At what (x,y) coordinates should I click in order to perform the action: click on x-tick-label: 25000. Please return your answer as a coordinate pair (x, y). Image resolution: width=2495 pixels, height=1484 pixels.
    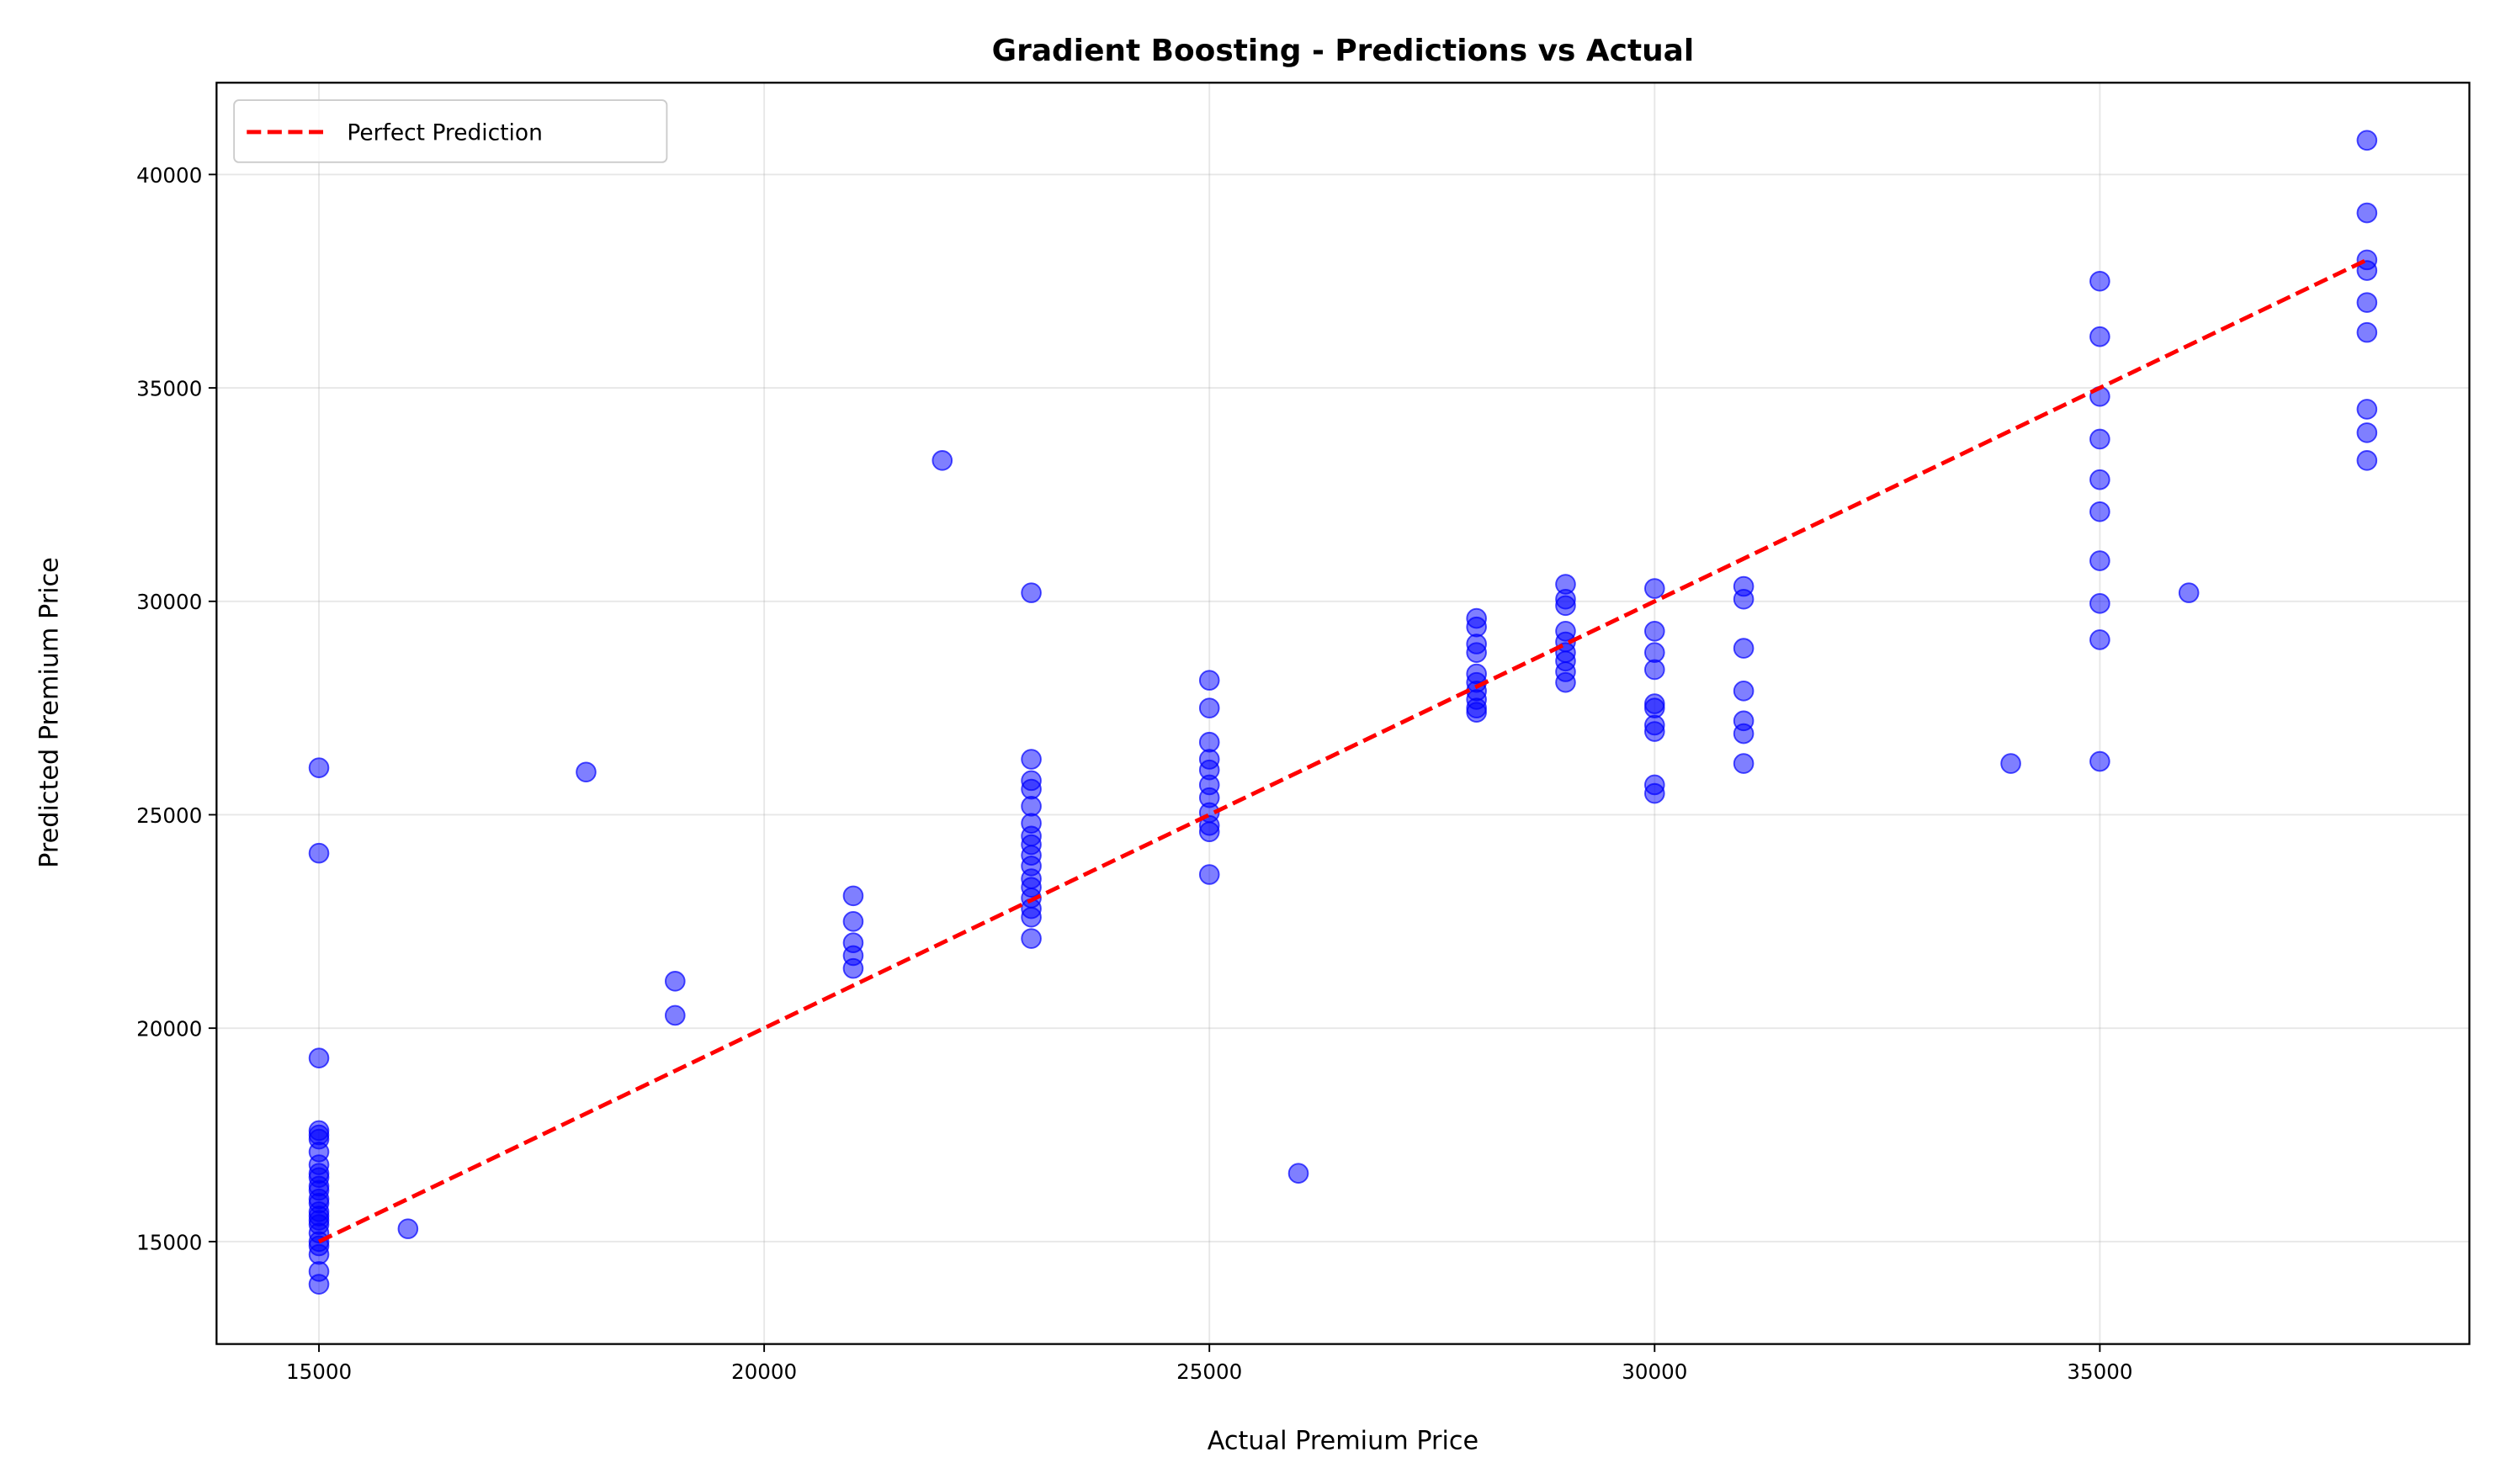
    Looking at the image, I should click on (1209, 1371).